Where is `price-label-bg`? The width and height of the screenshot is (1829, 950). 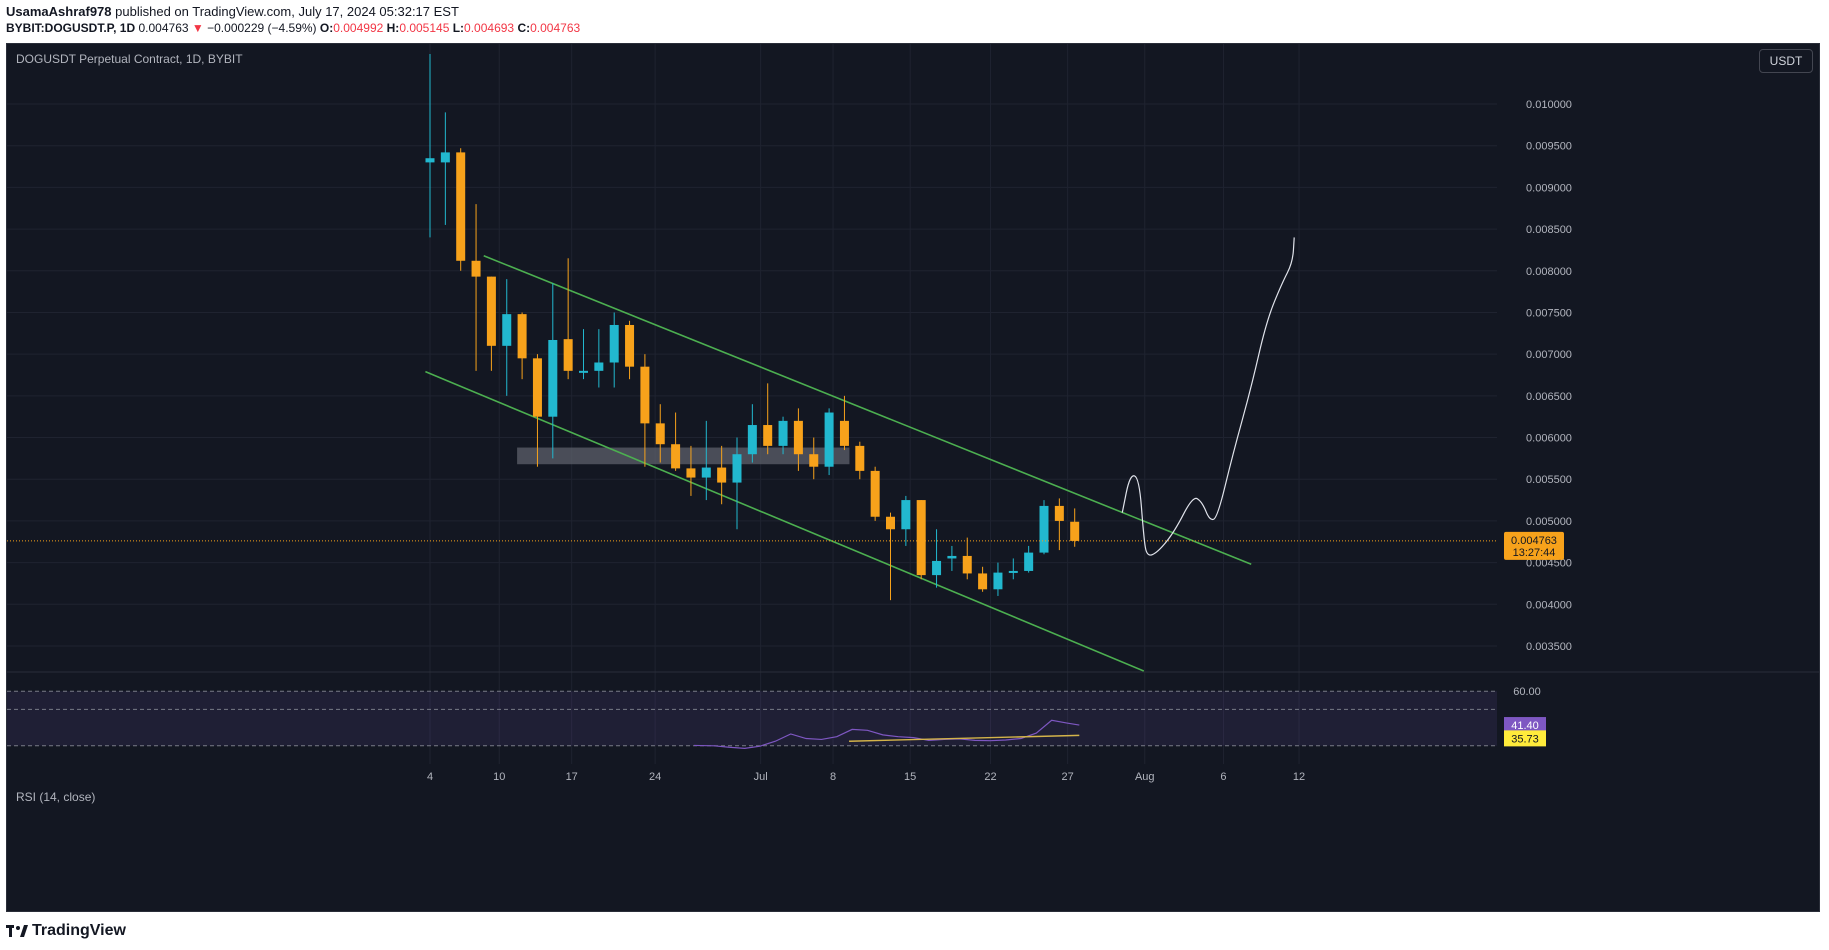 price-label-bg is located at coordinates (1534, 545).